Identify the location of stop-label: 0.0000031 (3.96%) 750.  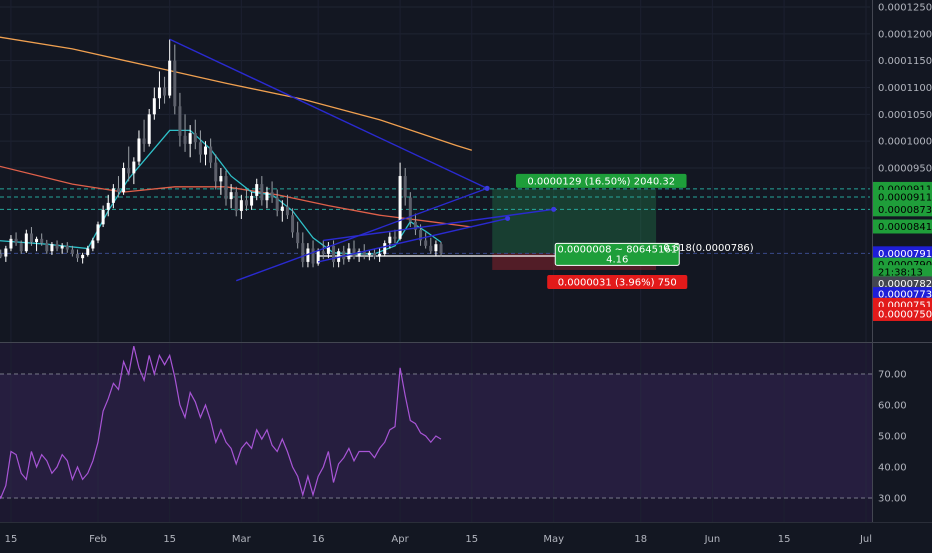
(617, 281).